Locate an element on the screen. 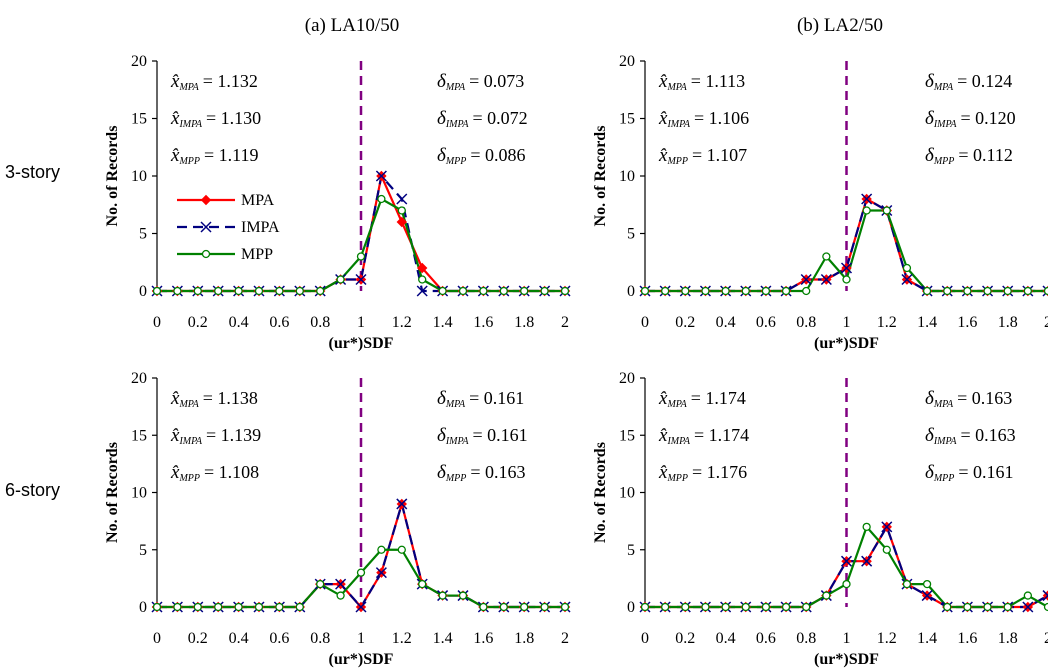  stat-dispersion: δMPP = 0.163 is located at coordinates (481, 473).